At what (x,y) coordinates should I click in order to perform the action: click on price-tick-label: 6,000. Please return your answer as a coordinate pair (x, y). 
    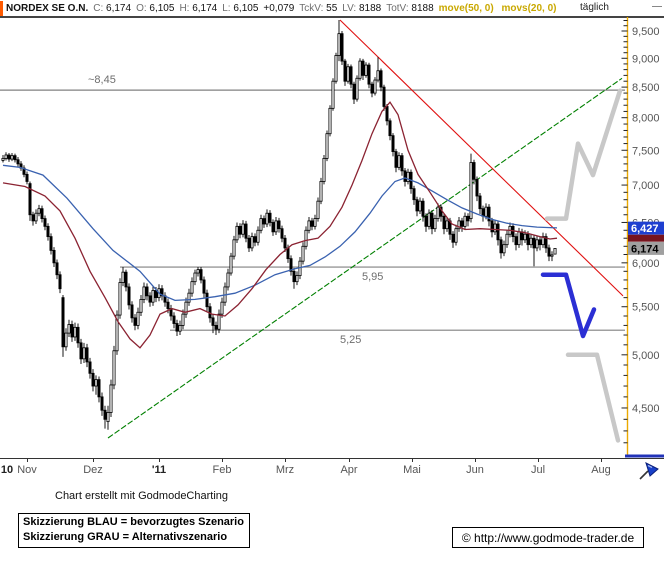
    Looking at the image, I should click on (646, 264).